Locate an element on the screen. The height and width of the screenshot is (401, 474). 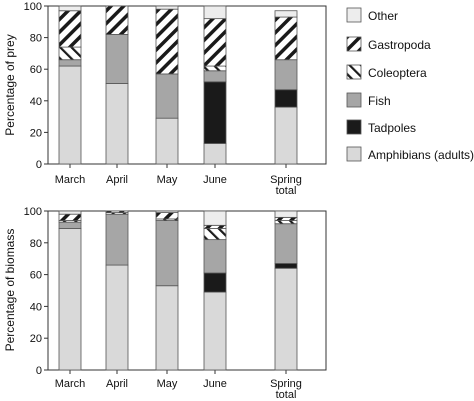
legend-label-other: Other is located at coordinates (383, 16).